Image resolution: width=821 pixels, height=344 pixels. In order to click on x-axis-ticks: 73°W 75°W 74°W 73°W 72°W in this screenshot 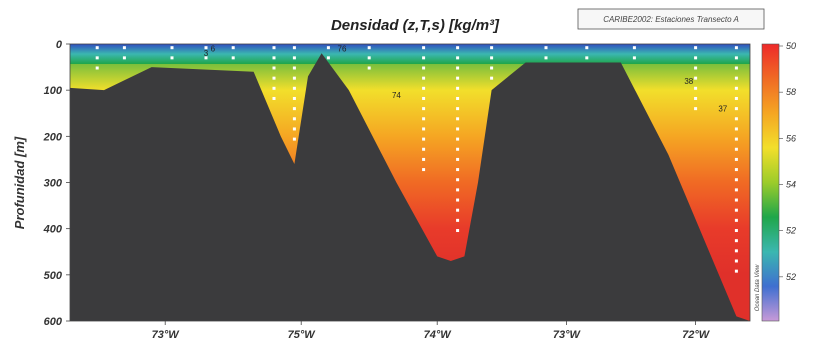, I will do `click(431, 331)`.